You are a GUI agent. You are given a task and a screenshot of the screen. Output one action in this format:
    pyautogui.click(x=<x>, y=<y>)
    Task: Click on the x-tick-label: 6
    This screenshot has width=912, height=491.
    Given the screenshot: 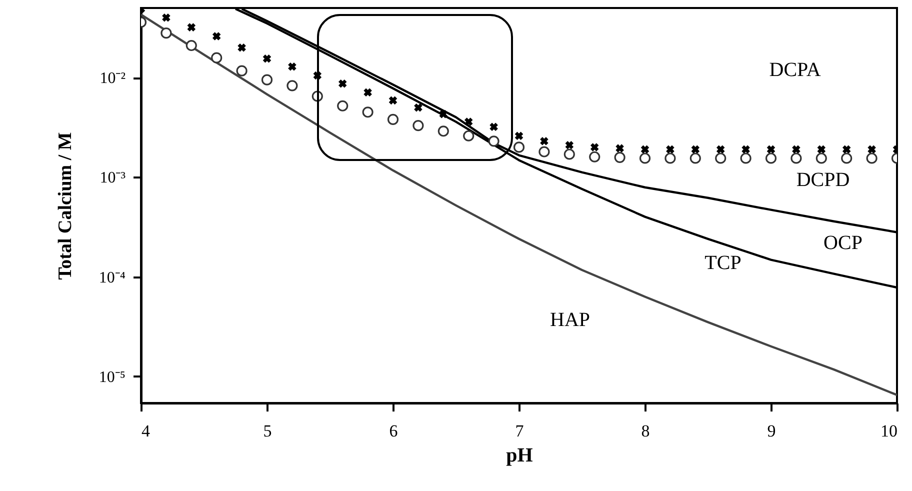 What is the action you would take?
    pyautogui.click(x=393, y=431)
    